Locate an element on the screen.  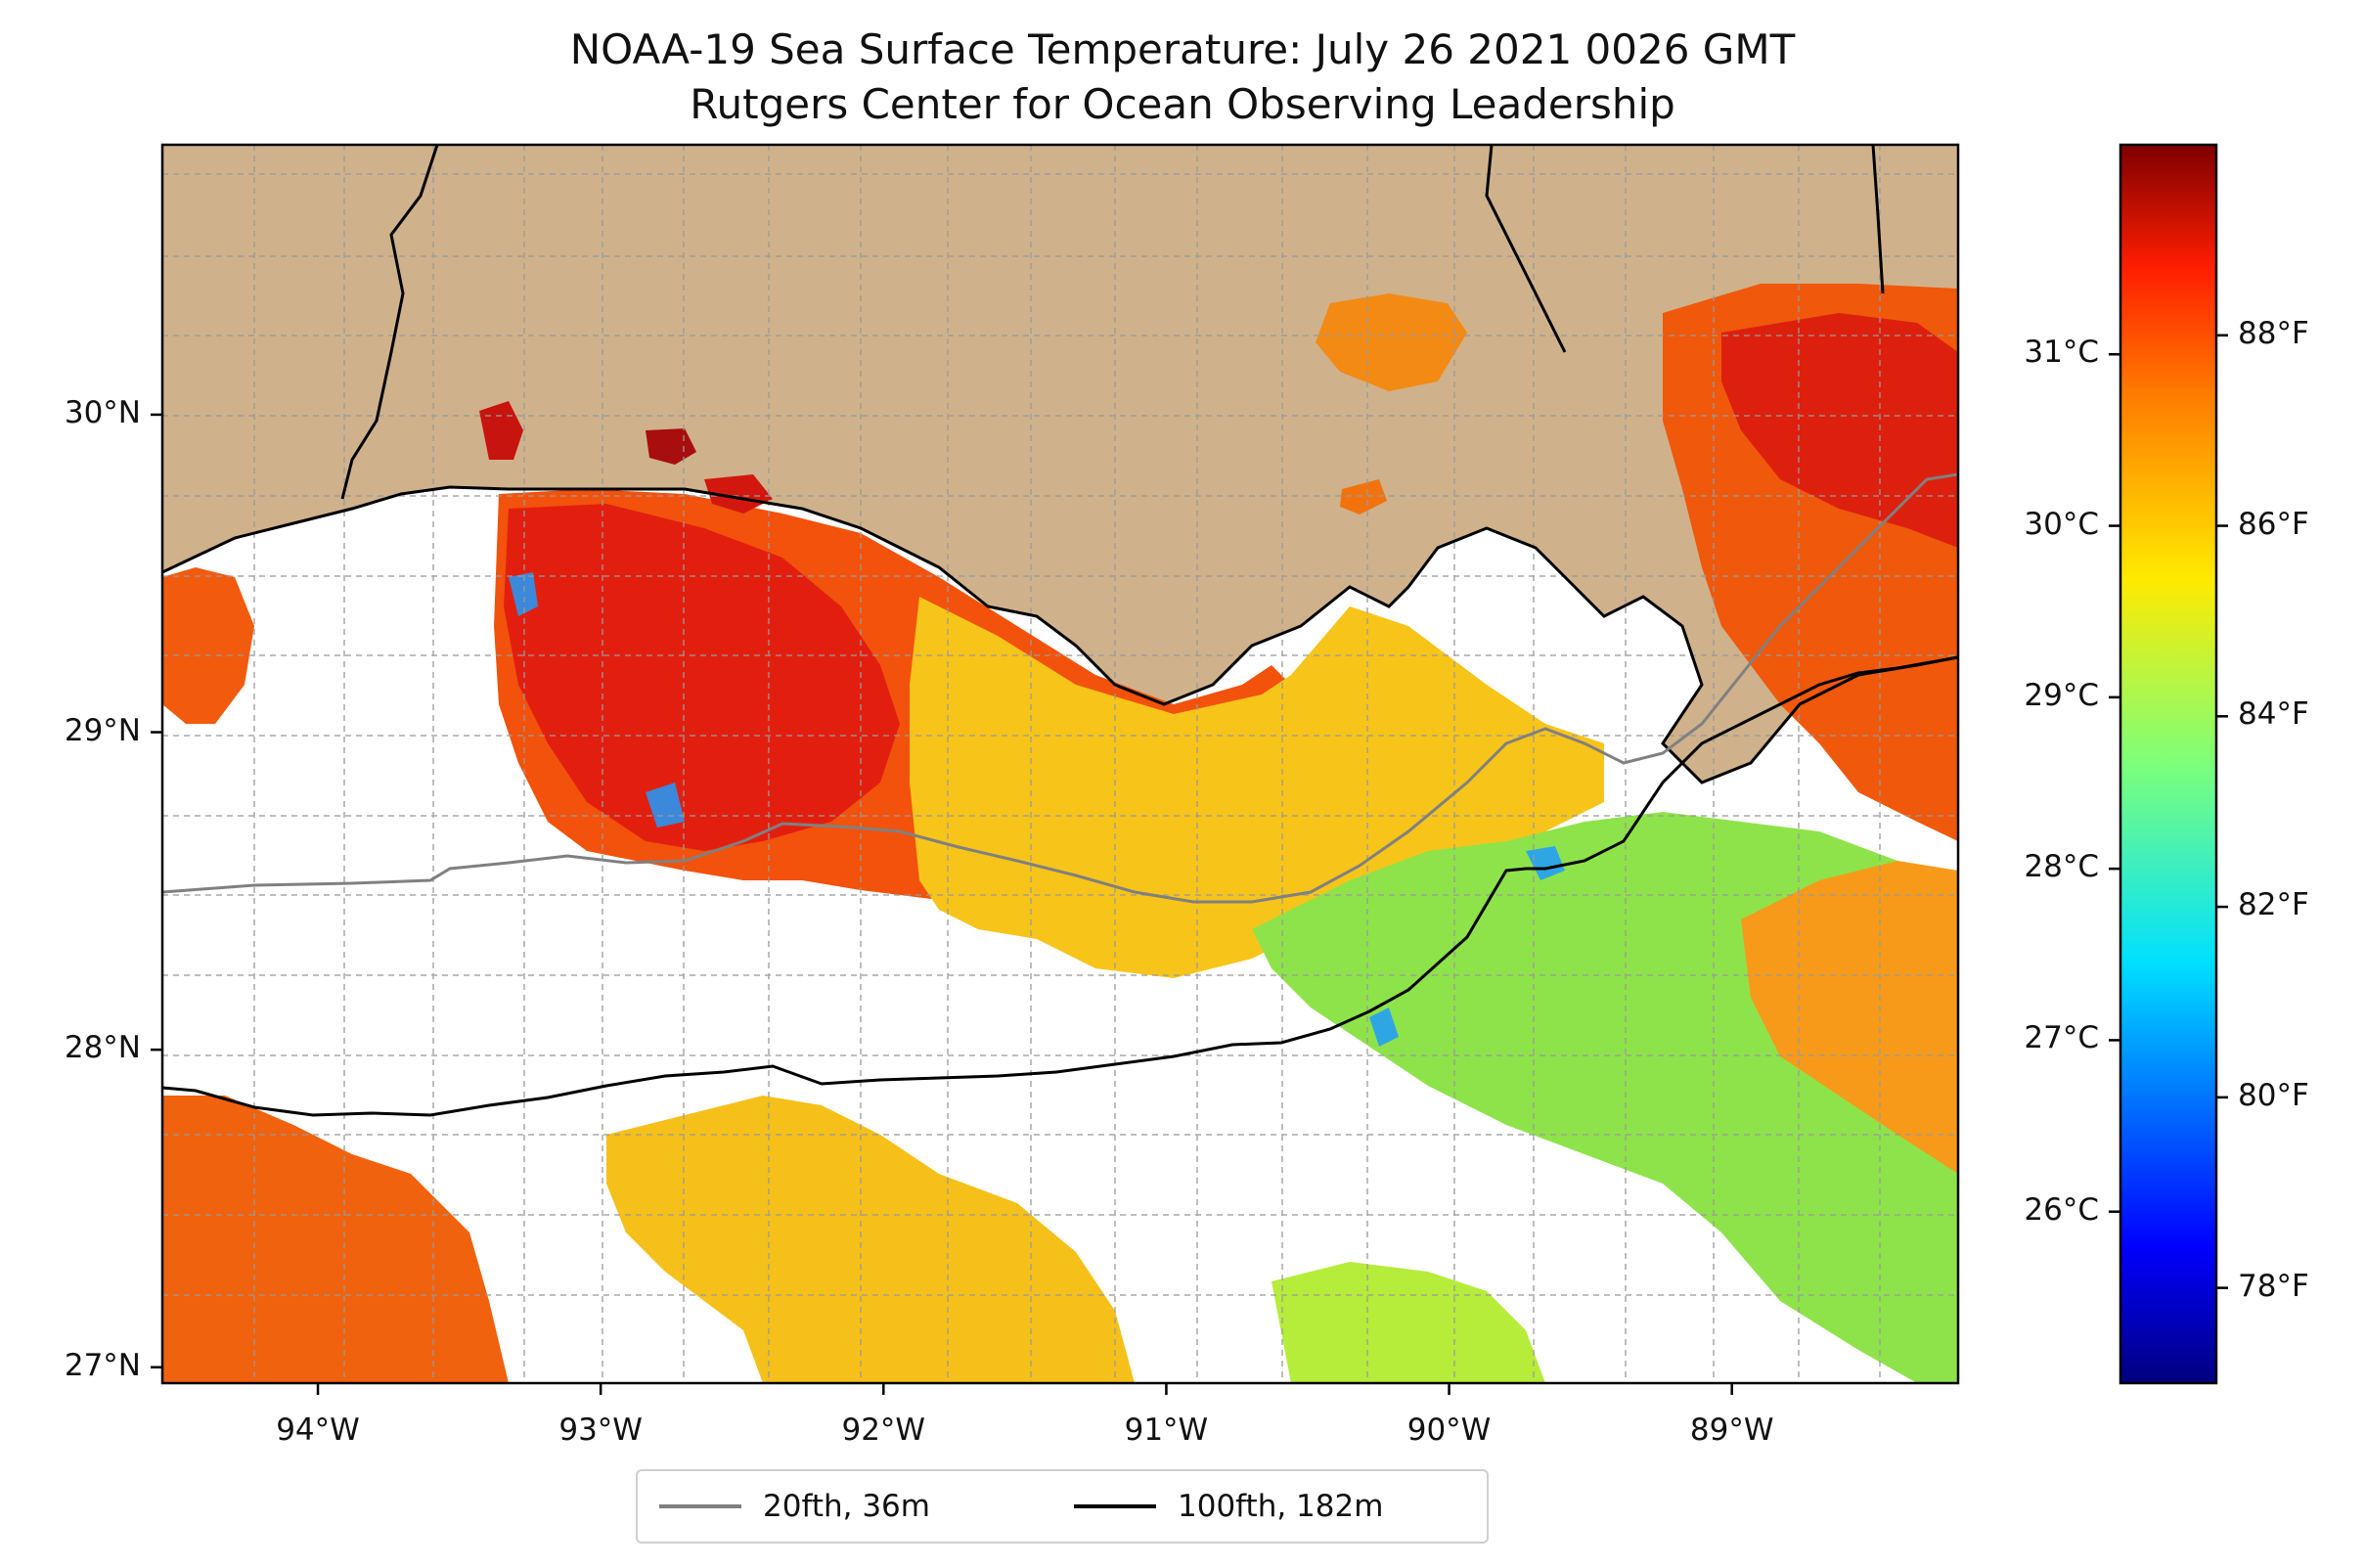
sst-south-central-yellow is located at coordinates (870, 1239).